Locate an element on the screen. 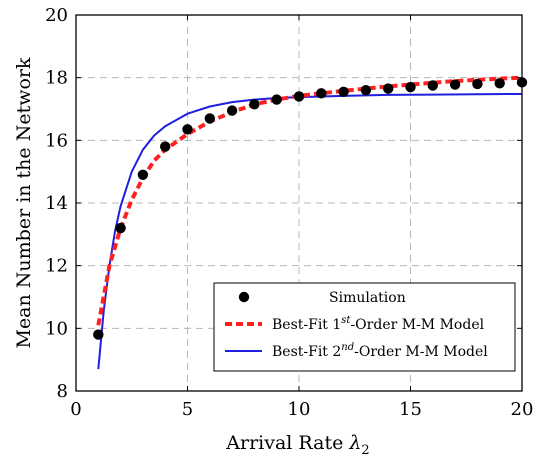 The height and width of the screenshot is (463, 550). x-axis-label-text: Arrival Rate is located at coordinates (284, 443).